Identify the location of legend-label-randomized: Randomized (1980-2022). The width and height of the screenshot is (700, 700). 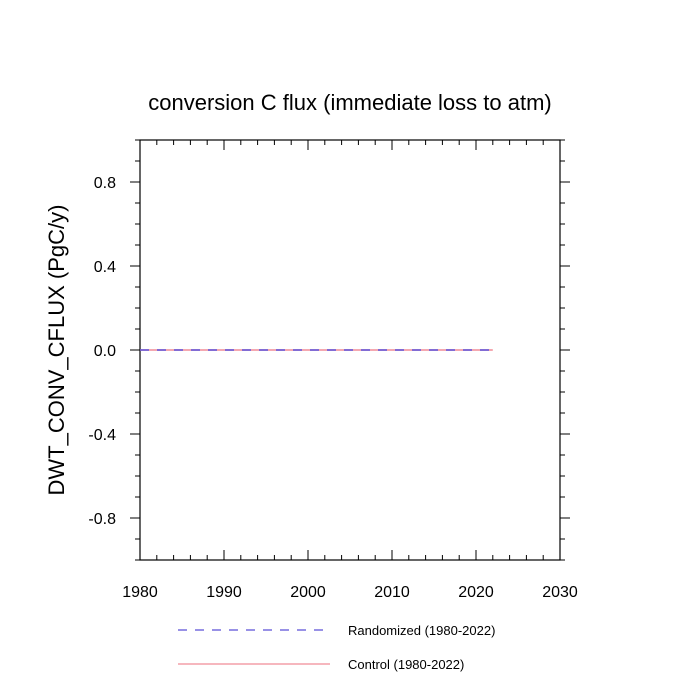
(421, 630).